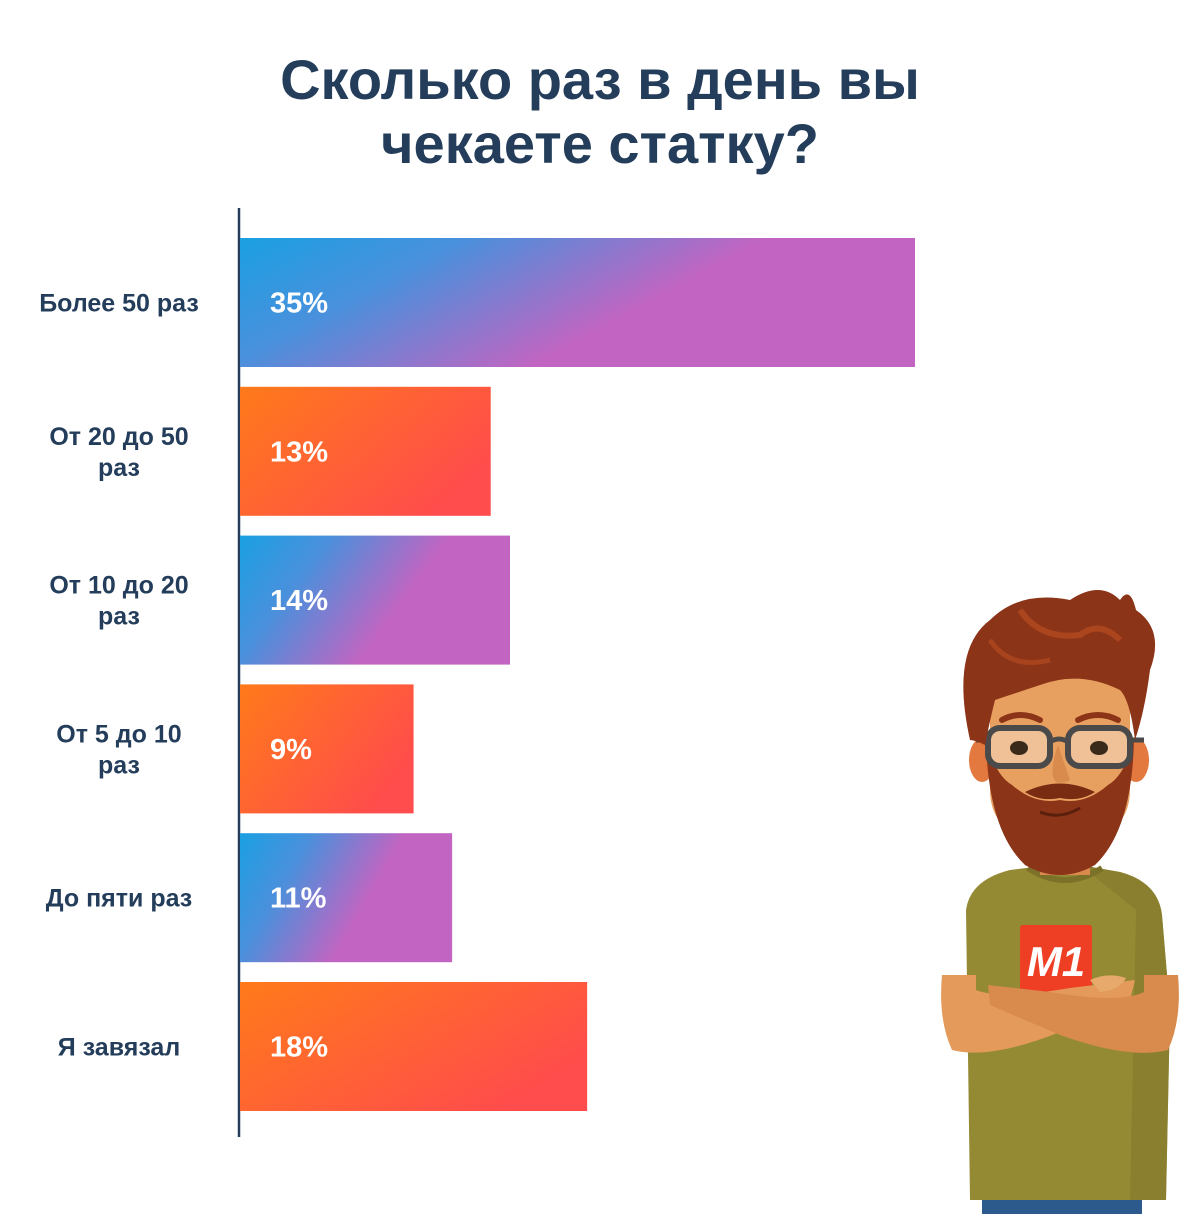  What do you see at coordinates (118, 734) in the screenshot?
I see `category-label-4-line-1: От 5 до 10` at bounding box center [118, 734].